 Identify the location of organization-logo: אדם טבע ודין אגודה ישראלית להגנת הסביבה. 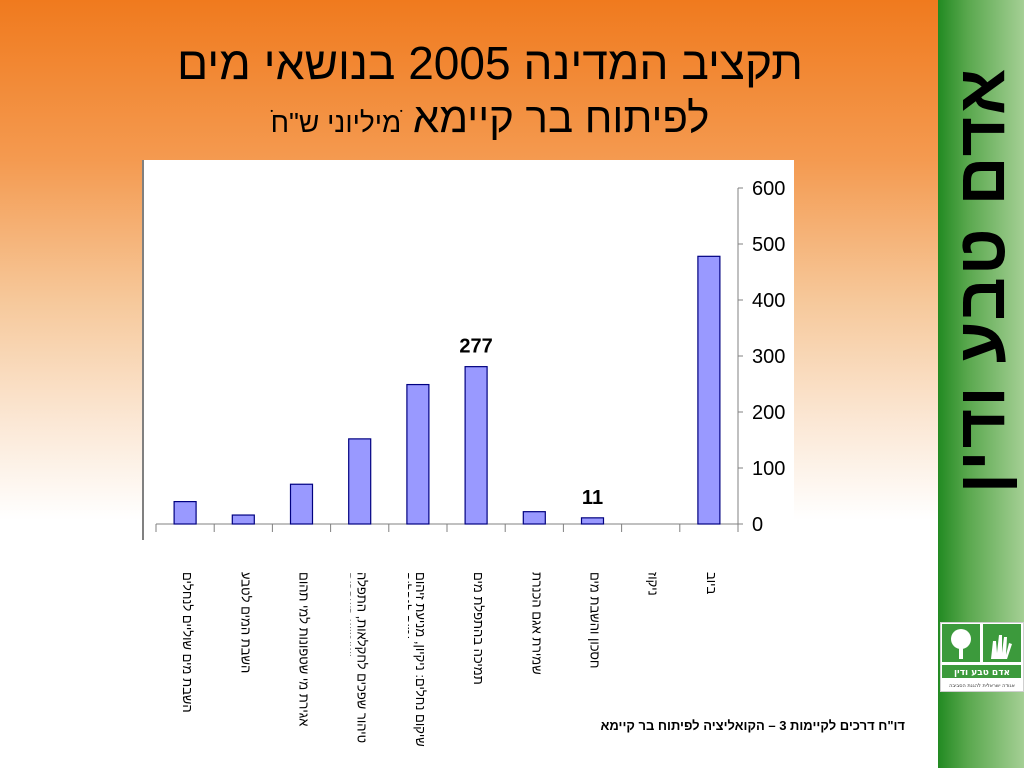
(982, 657).